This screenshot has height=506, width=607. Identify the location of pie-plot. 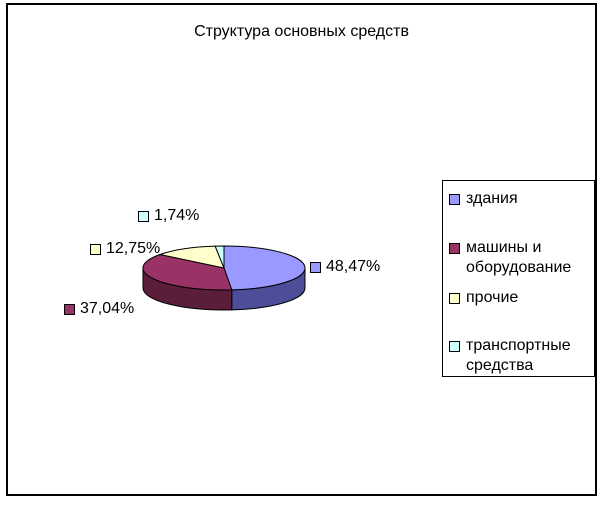
(224, 278).